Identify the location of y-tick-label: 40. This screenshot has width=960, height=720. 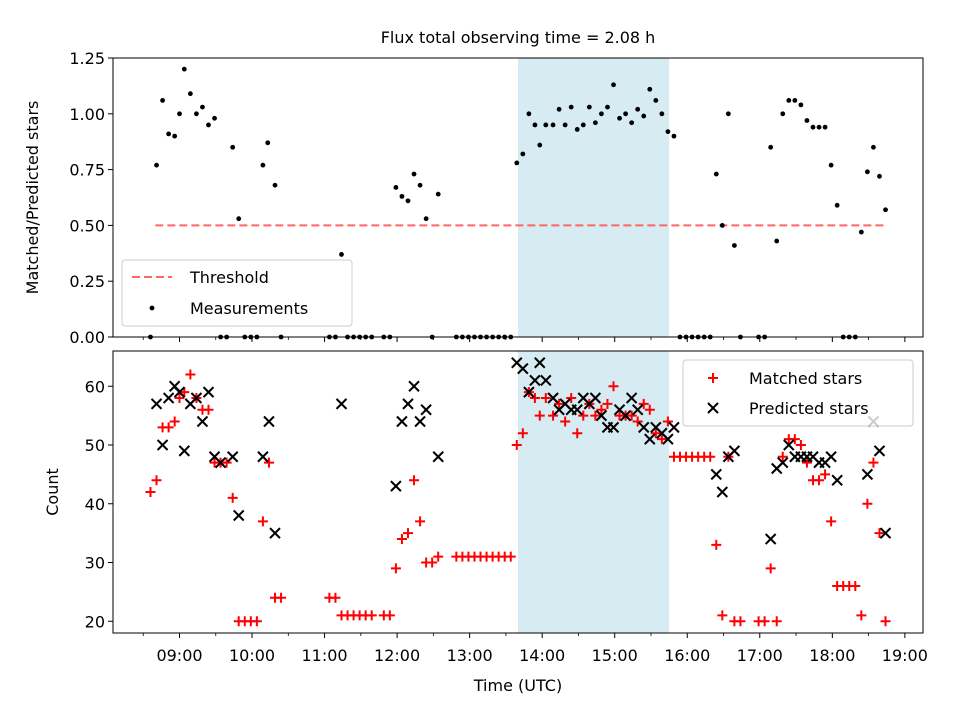
(95, 504).